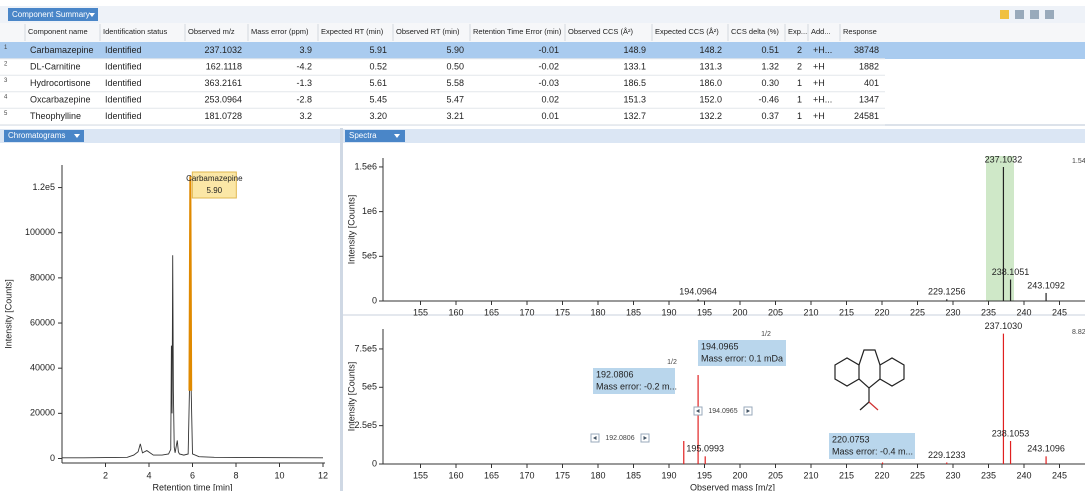 The image size is (1085, 491). What do you see at coordinates (866, 116) in the screenshot?
I see `cell: 24581` at bounding box center [866, 116].